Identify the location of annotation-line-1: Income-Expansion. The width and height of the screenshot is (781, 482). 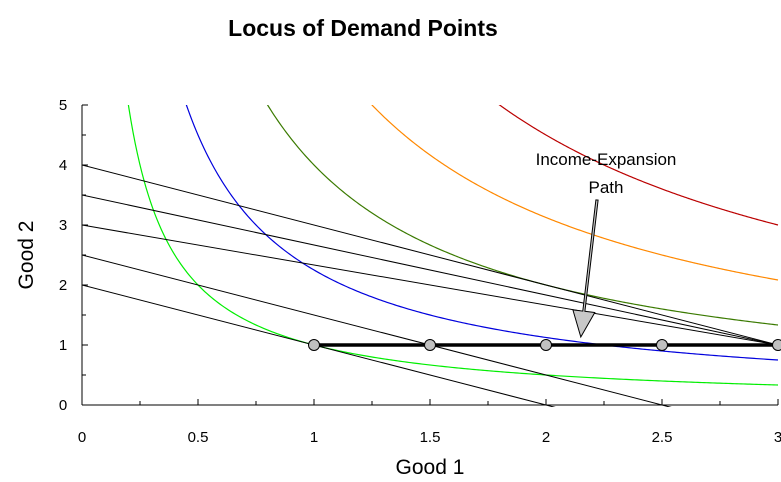
(606, 159).